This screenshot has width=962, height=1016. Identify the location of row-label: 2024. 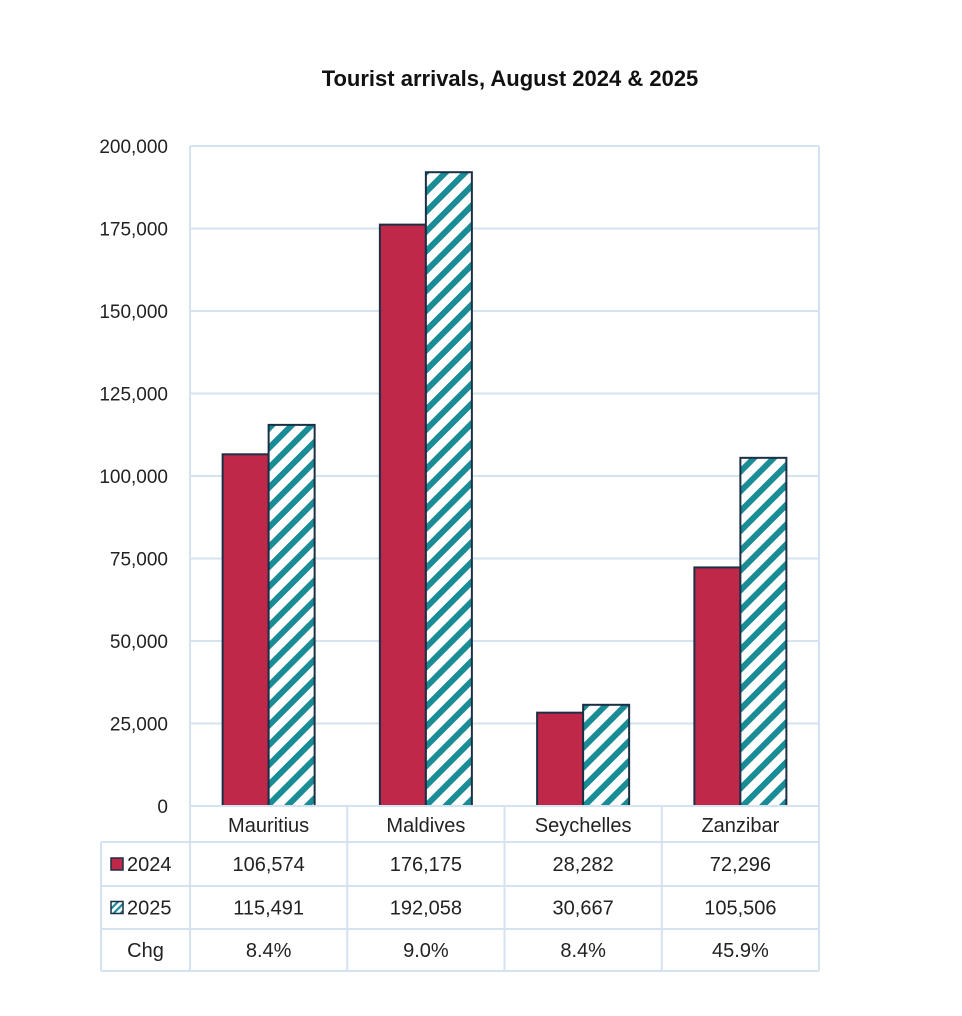
(149, 865).